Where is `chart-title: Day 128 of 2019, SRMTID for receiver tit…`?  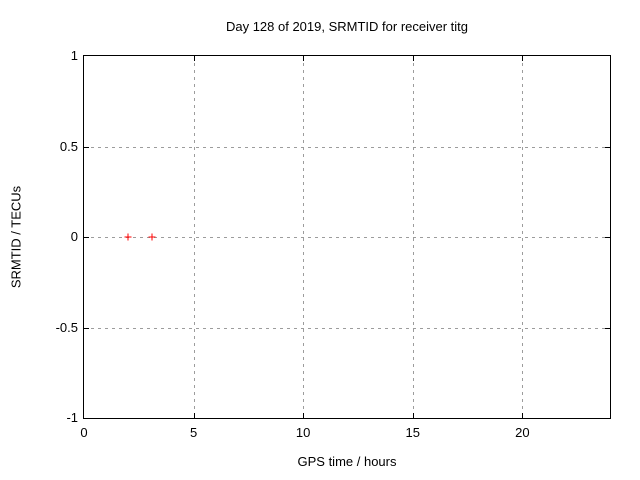
chart-title: Day 128 of 2019, SRMTID for receiver tit… is located at coordinates (347, 26).